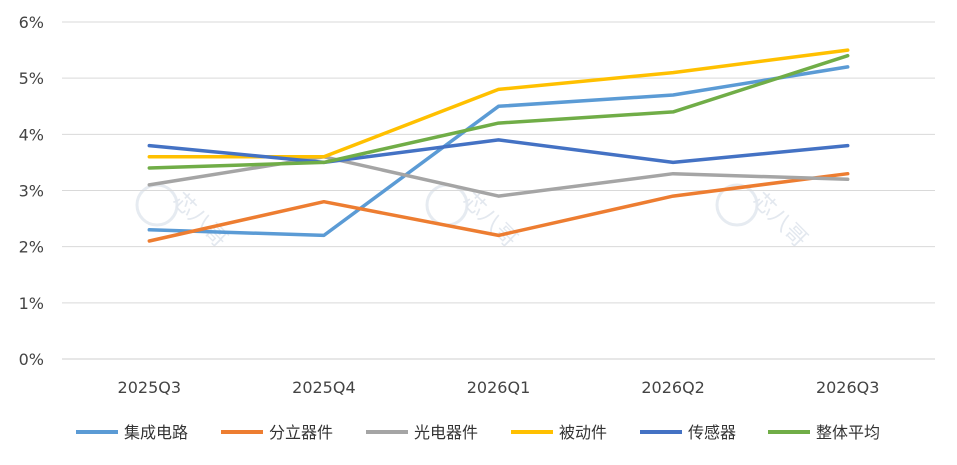 This screenshot has width=957, height=465. I want to click on legend-item: 分立器件, so click(277, 432).